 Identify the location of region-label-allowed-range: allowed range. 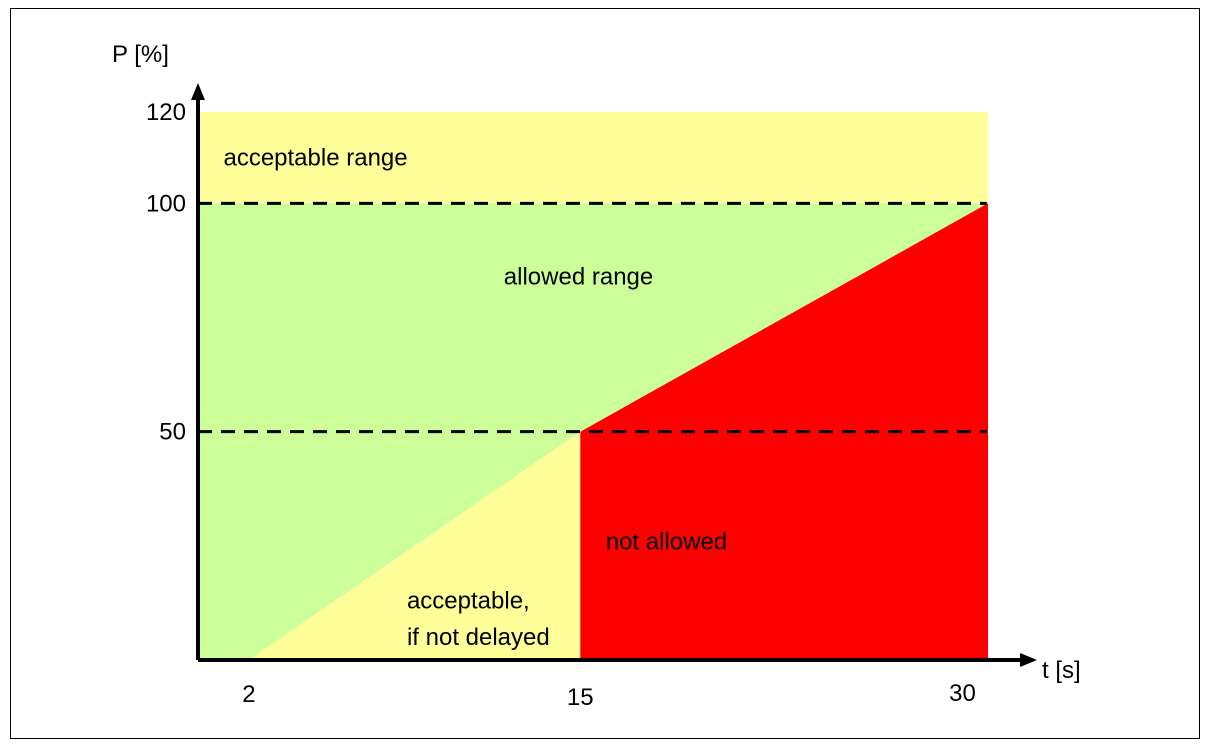
(578, 276).